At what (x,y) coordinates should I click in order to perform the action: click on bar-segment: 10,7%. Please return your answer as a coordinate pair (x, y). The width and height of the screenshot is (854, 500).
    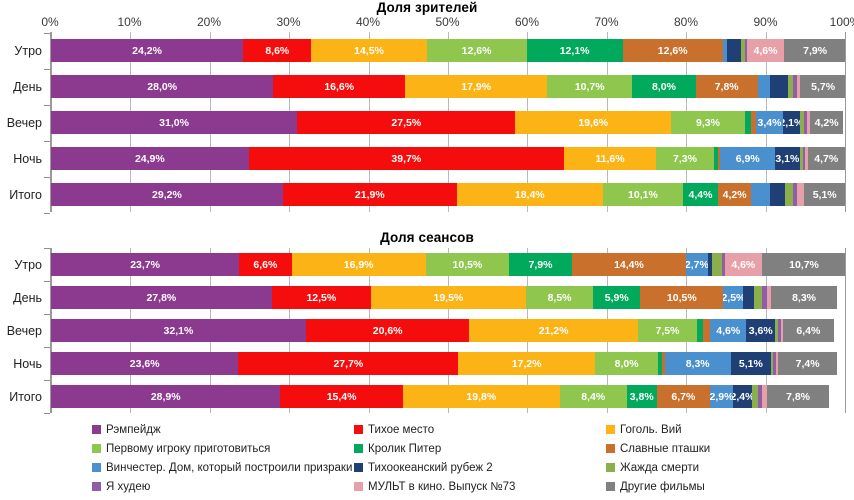
    Looking at the image, I should click on (803, 264).